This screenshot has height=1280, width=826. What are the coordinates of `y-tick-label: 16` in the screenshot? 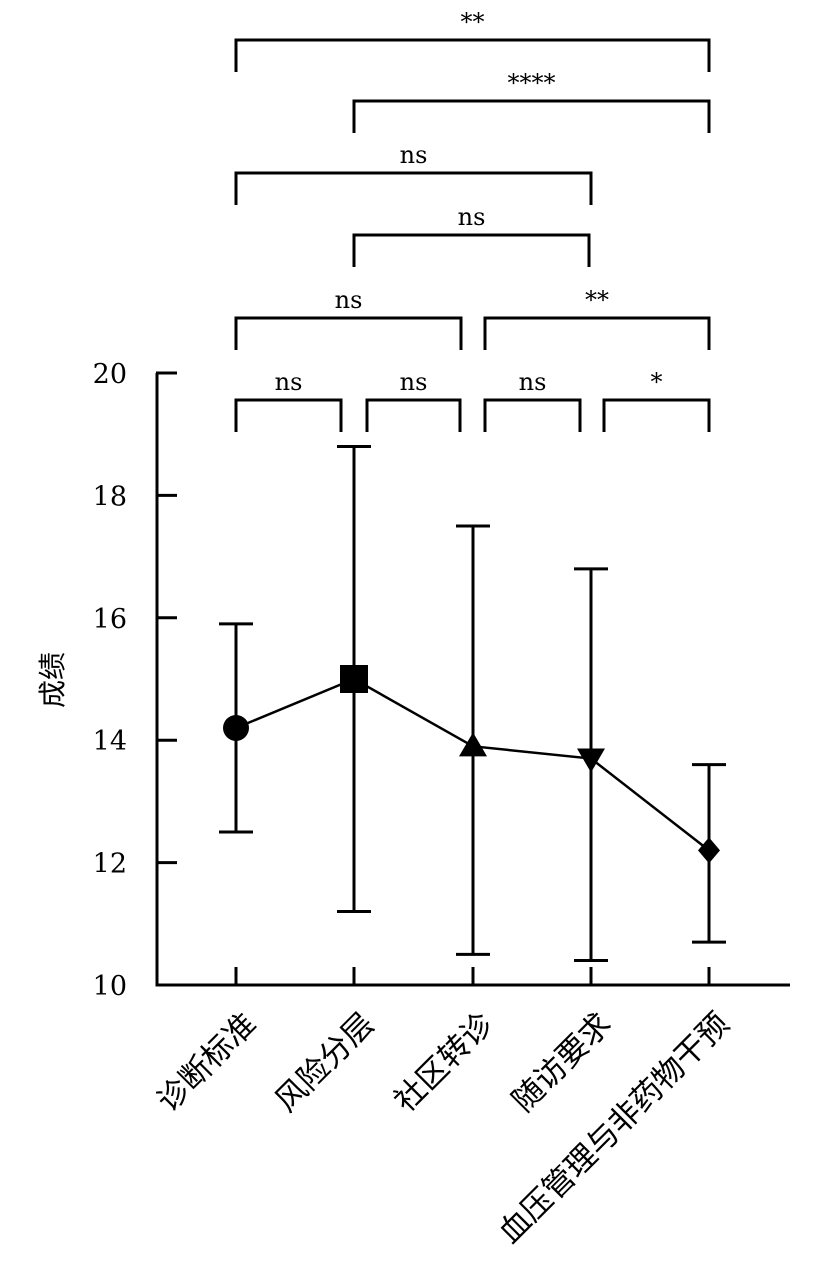 It's located at (110, 619).